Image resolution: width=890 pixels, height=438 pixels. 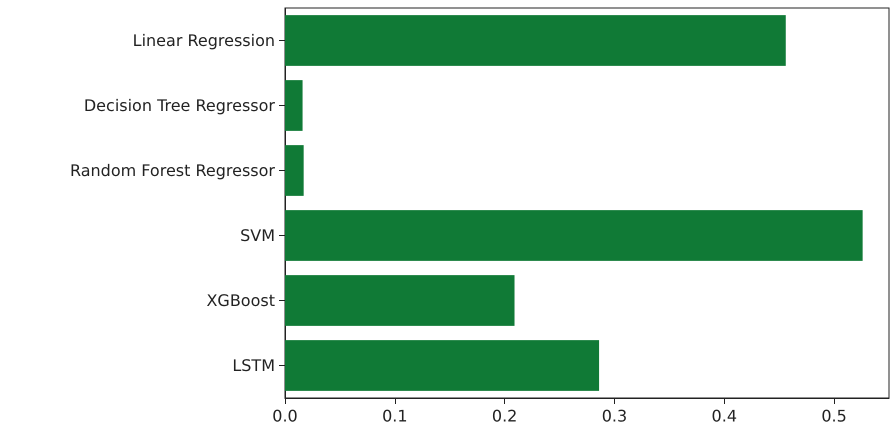 I want to click on y-tick-label: XGBoost, so click(x=240, y=300).